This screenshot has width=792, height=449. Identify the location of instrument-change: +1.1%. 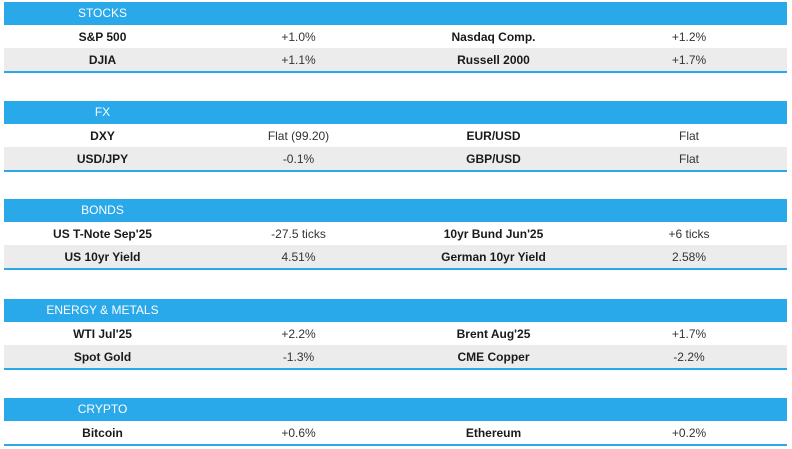
(298, 59).